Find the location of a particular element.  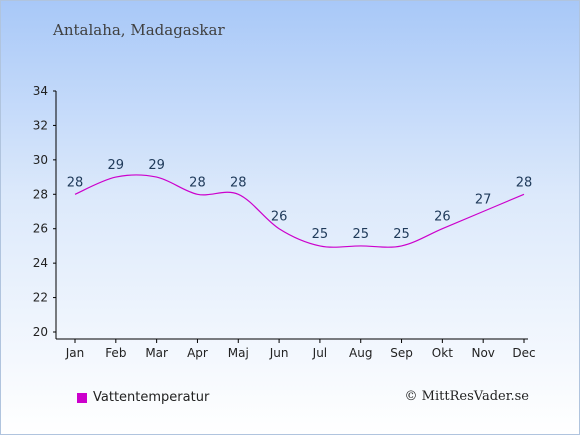

x-tick-label: Mar is located at coordinates (156, 353).